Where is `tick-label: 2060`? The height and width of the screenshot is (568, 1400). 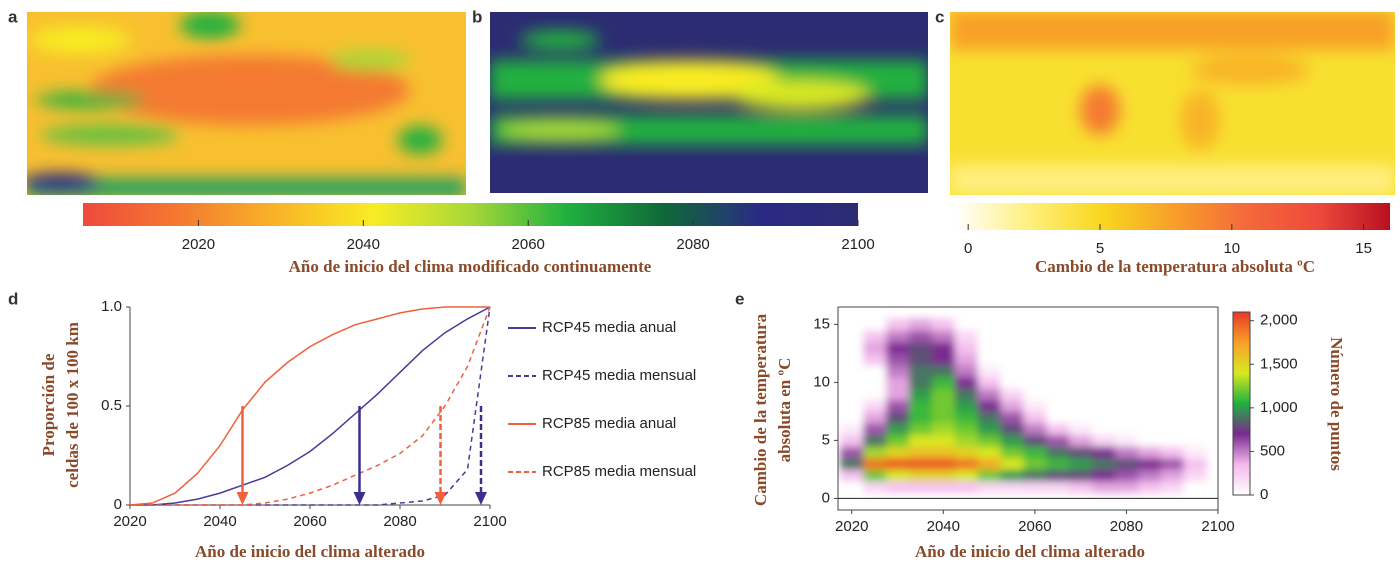
tick-label: 2060 is located at coordinates (528, 244).